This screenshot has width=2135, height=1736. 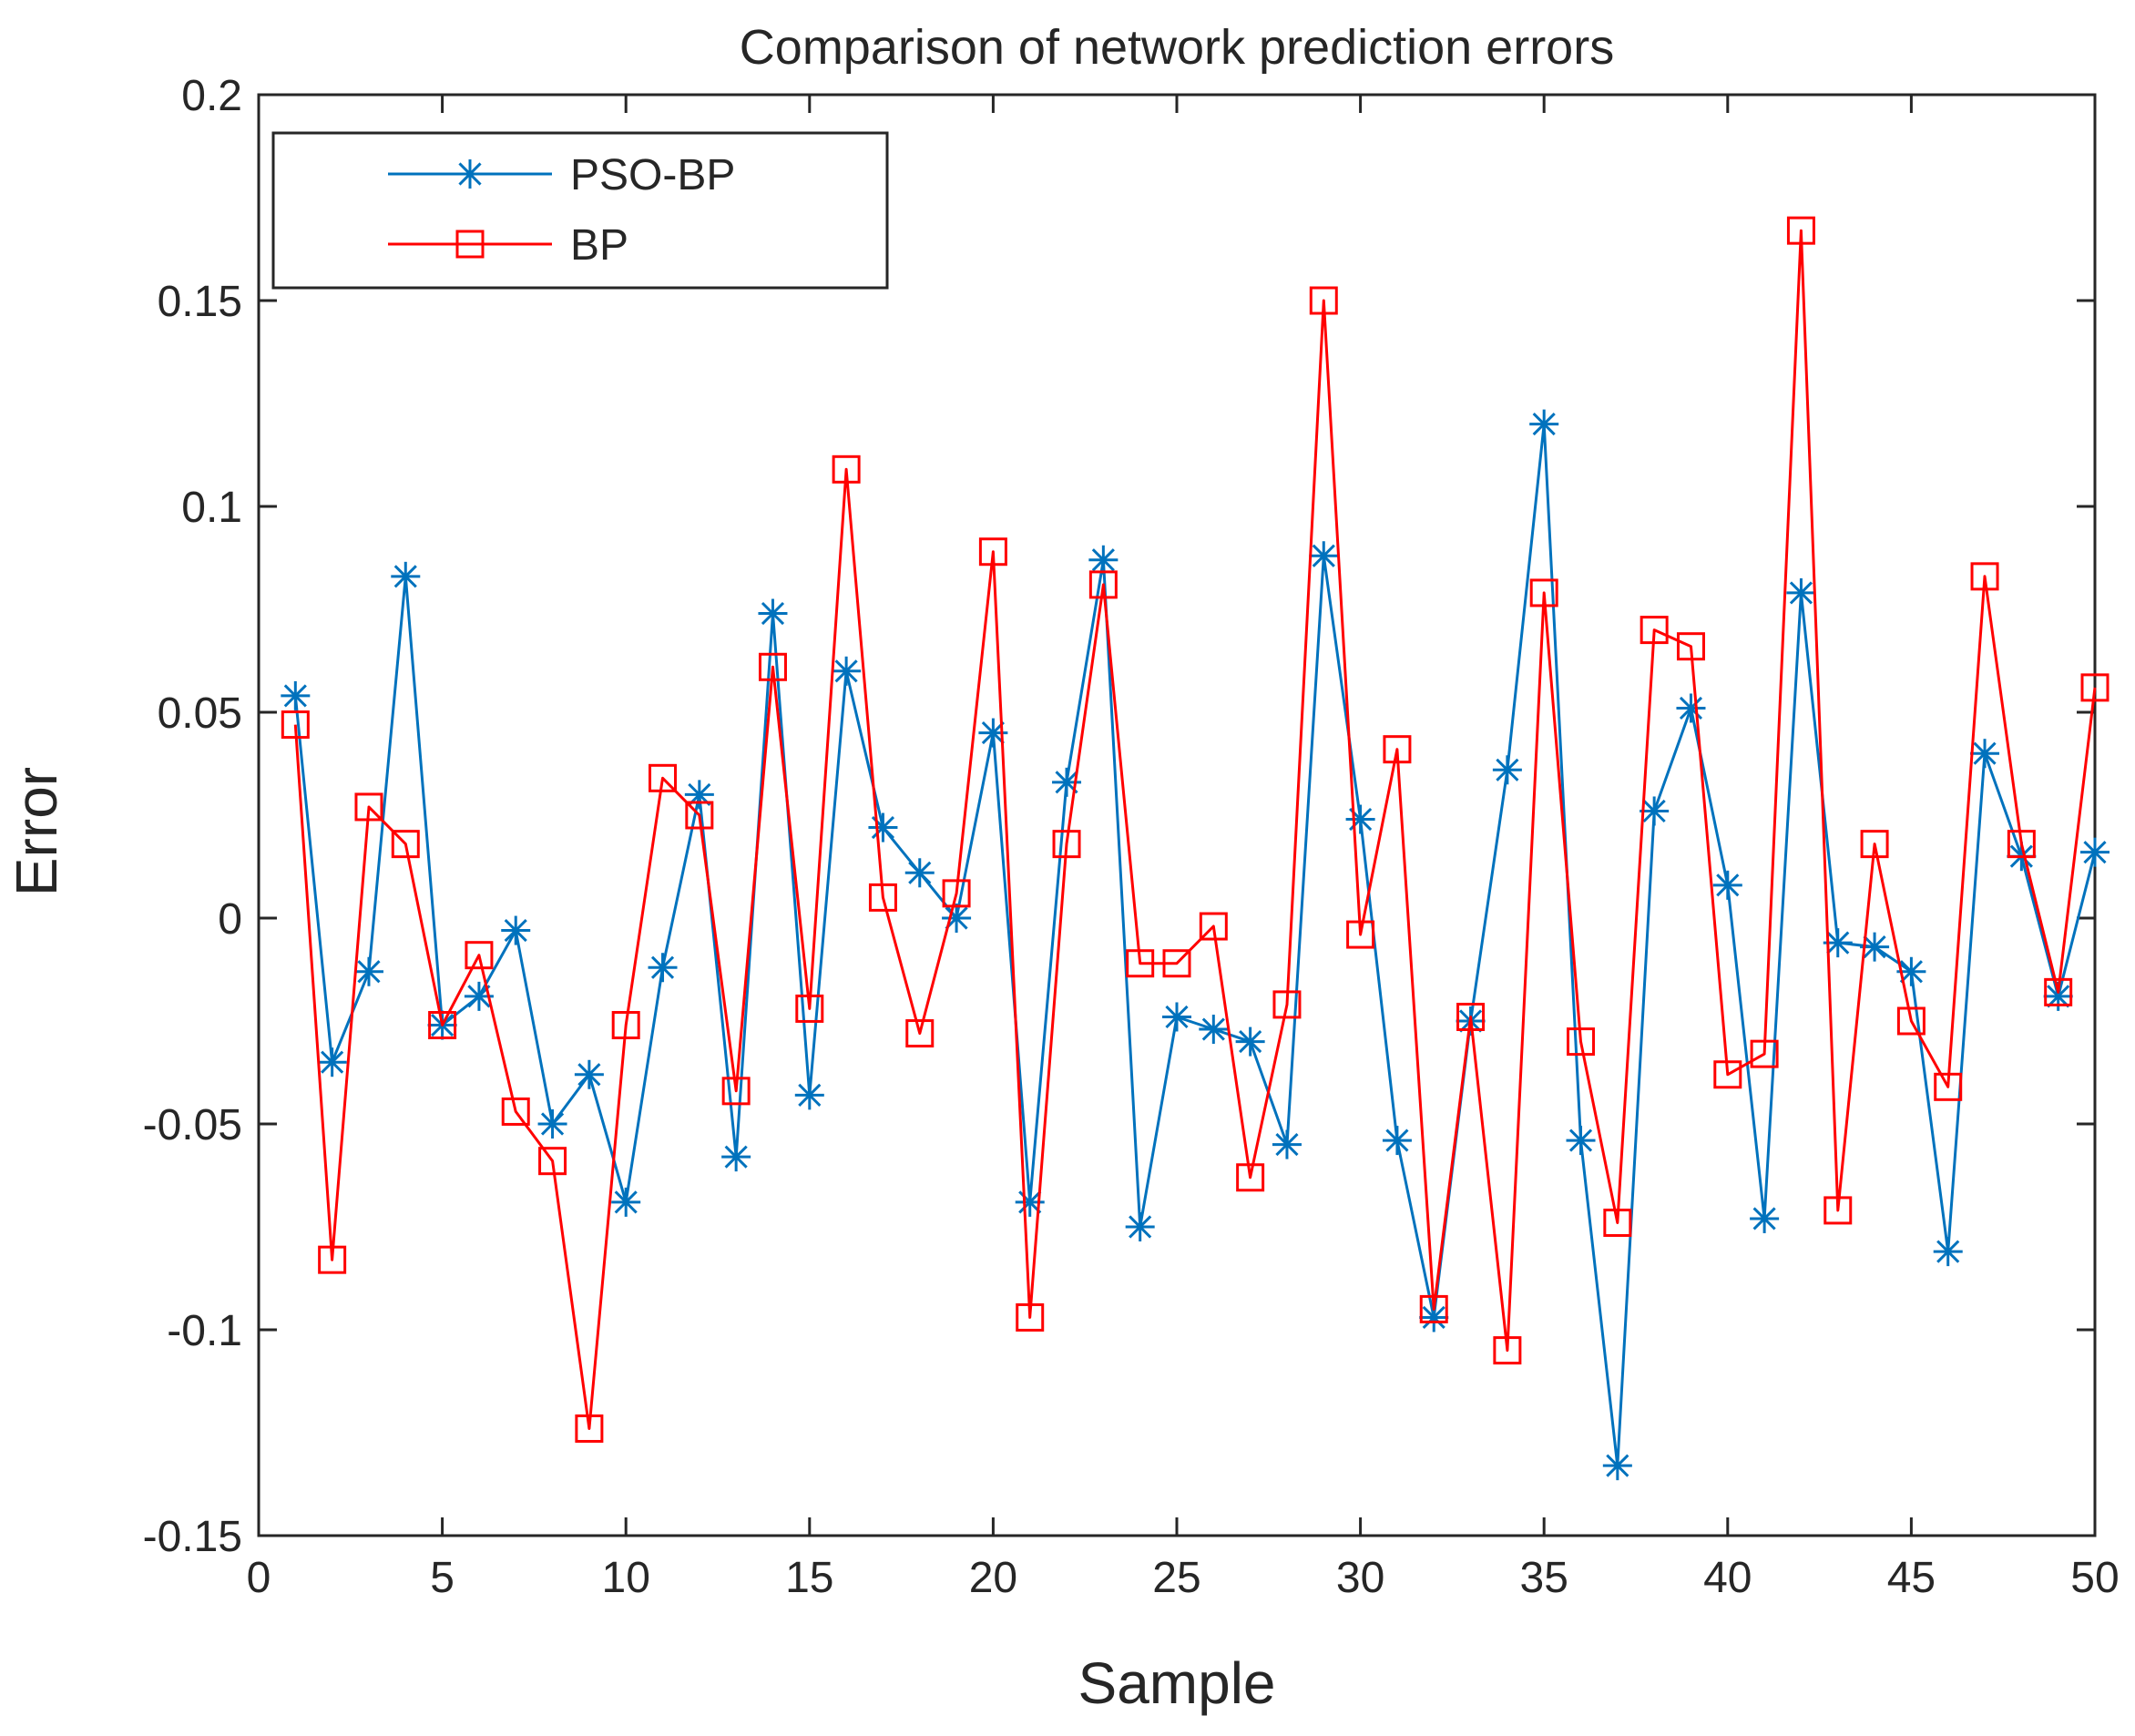 I want to click on legend: PSO-BP BP, so click(x=580, y=210).